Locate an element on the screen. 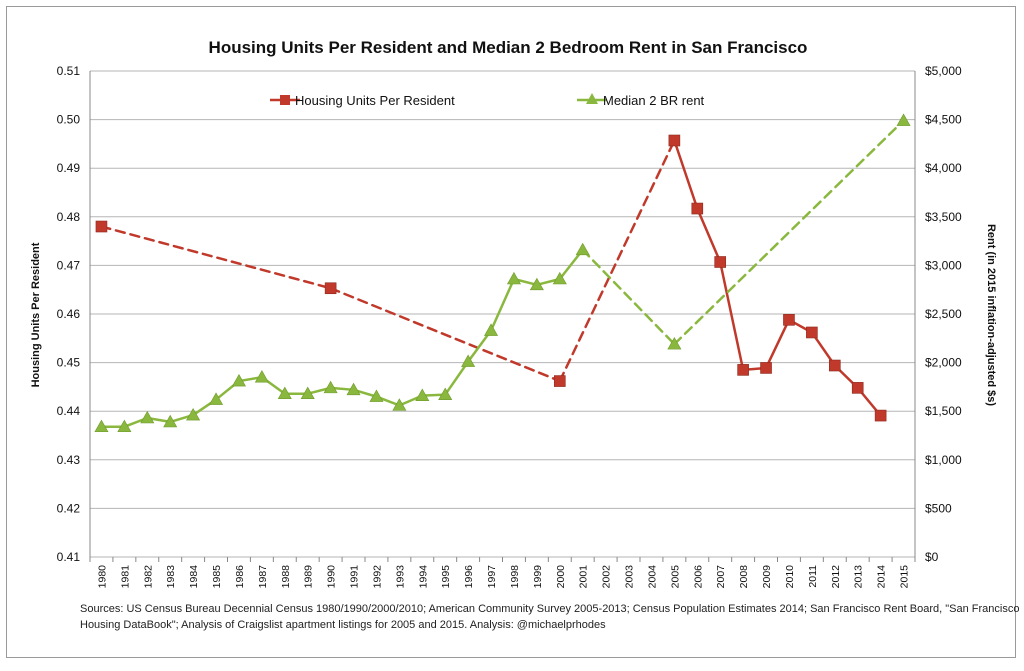 The image size is (1024, 671). x-tick-label: 1992 is located at coordinates (377, 577).